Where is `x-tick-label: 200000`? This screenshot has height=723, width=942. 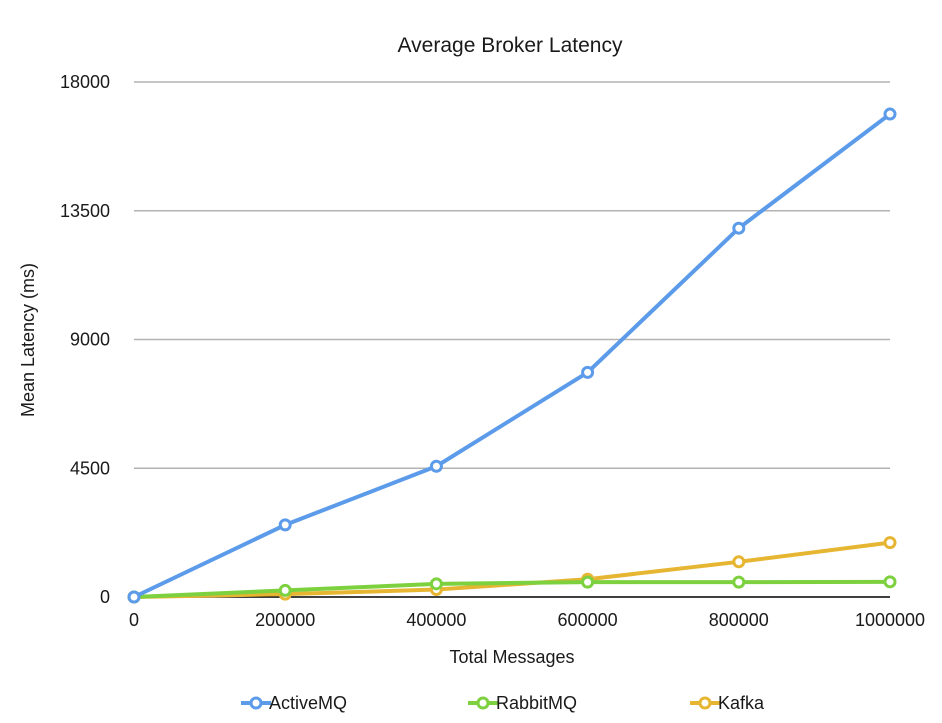 x-tick-label: 200000 is located at coordinates (285, 620).